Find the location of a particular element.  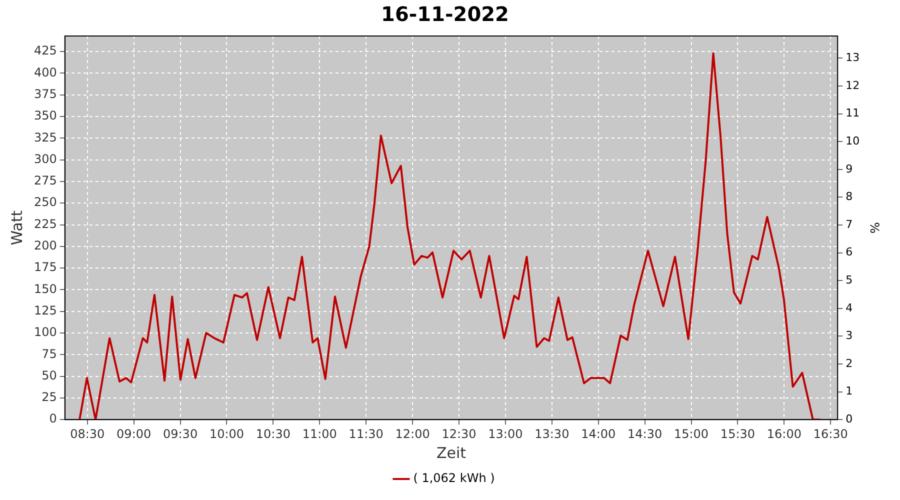

y2-tick-label: 10 is located at coordinates (853, 141).